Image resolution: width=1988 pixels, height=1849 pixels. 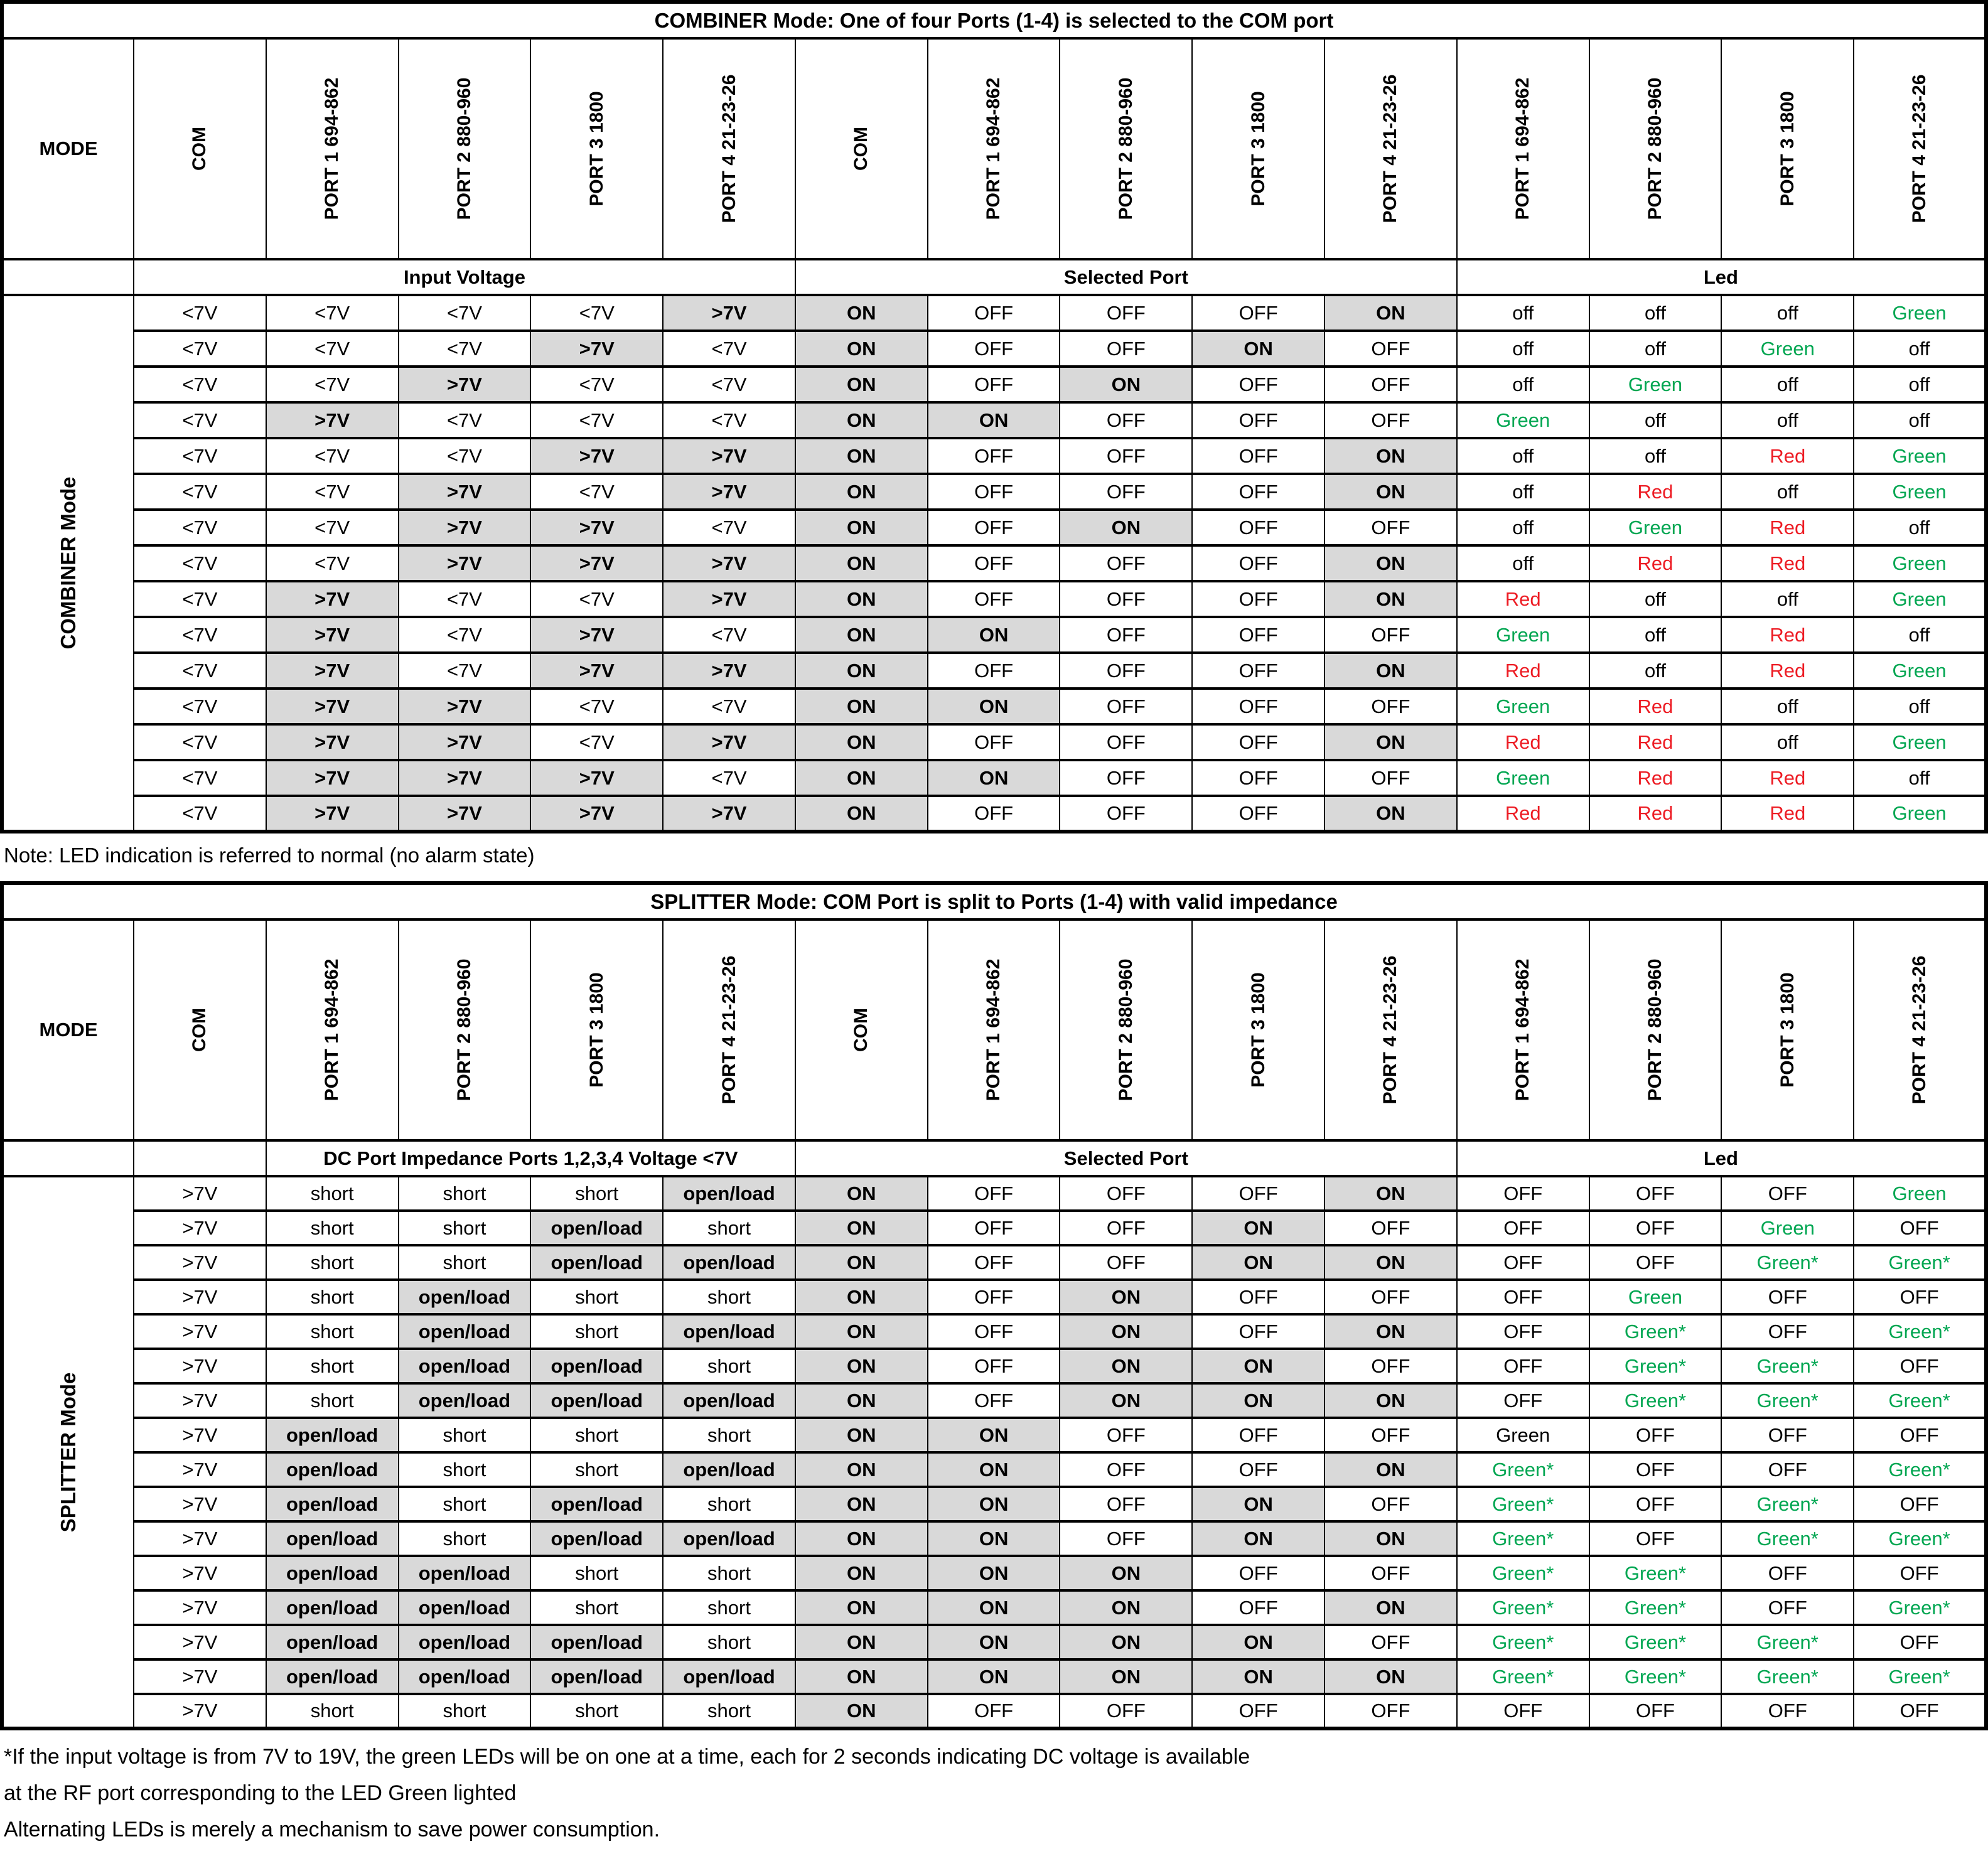 I want to click on group-header: Input Voltage, so click(x=465, y=277).